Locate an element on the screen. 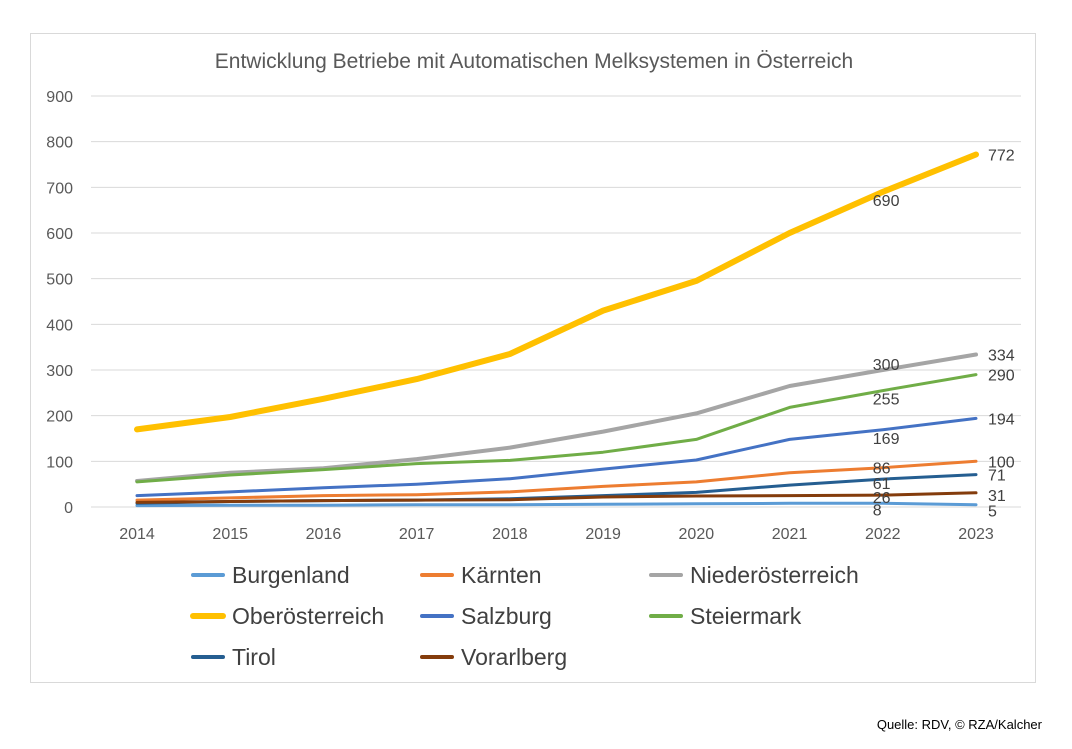 The image size is (1072, 749). x-tick-label: 2022 is located at coordinates (883, 534).